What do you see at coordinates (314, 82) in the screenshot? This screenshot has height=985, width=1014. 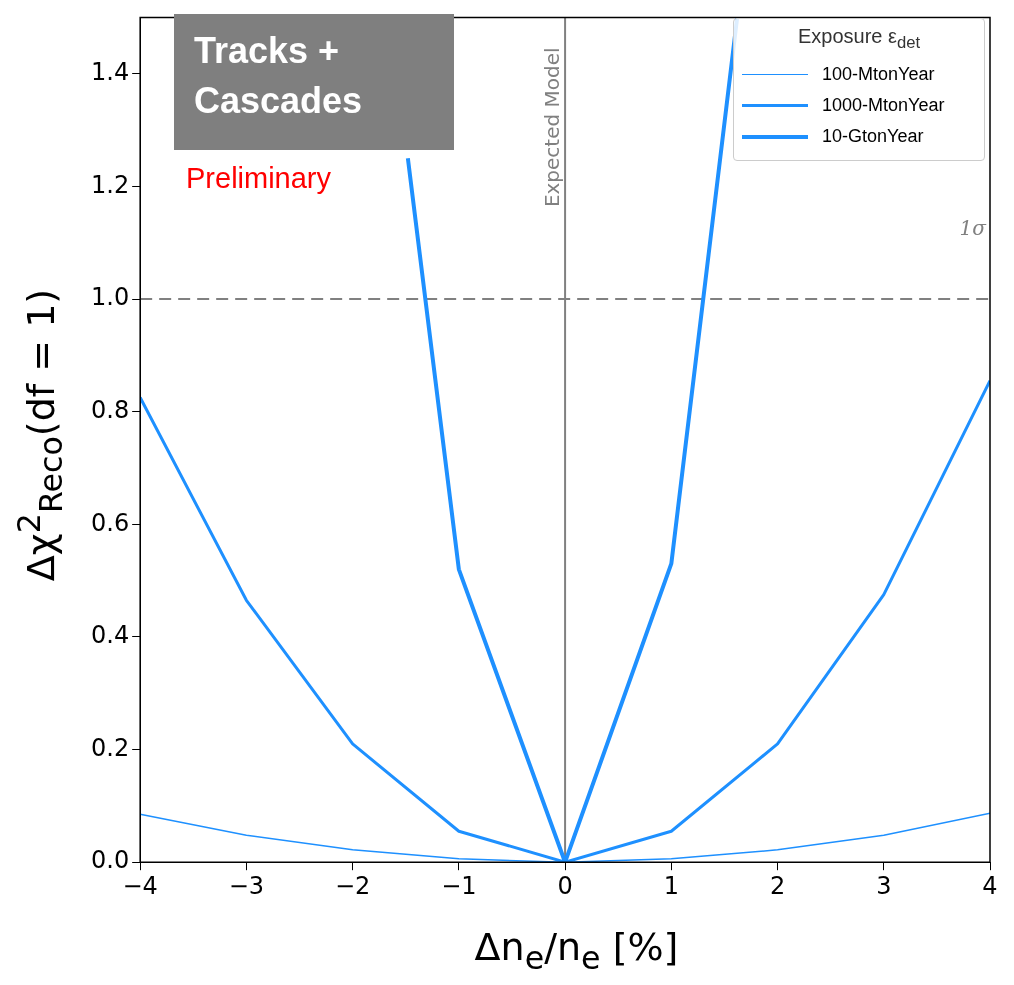 I see `annotation: Tracks + Cascades` at bounding box center [314, 82].